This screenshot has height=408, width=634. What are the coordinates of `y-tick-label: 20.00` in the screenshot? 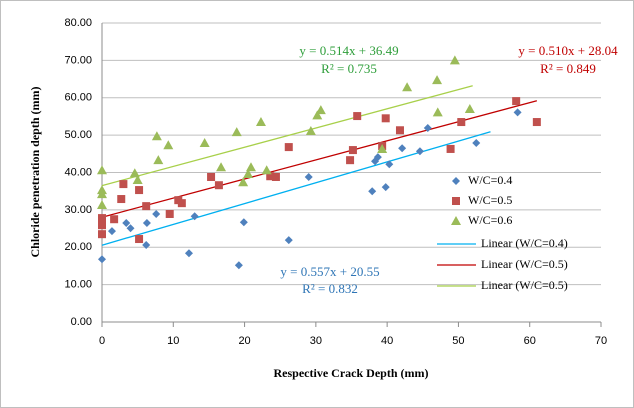 It's located at (78, 247).